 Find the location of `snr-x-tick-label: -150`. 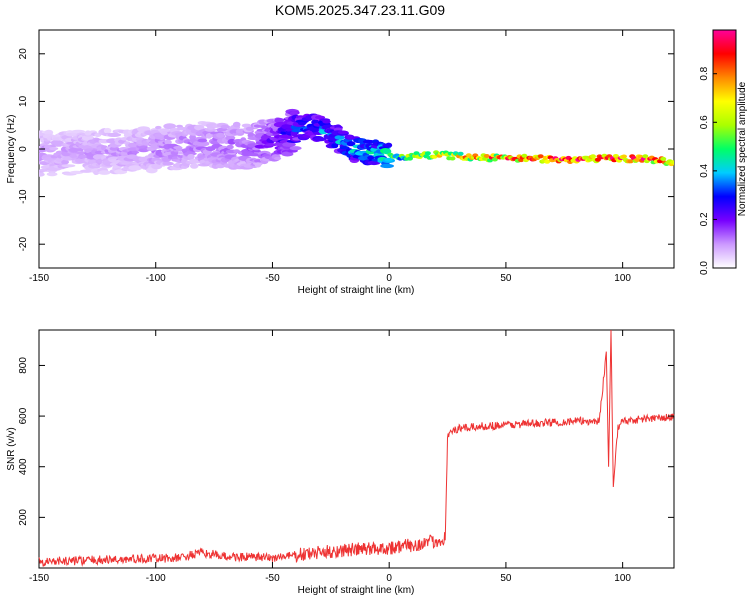

snr-x-tick-label: -150 is located at coordinates (39, 578).